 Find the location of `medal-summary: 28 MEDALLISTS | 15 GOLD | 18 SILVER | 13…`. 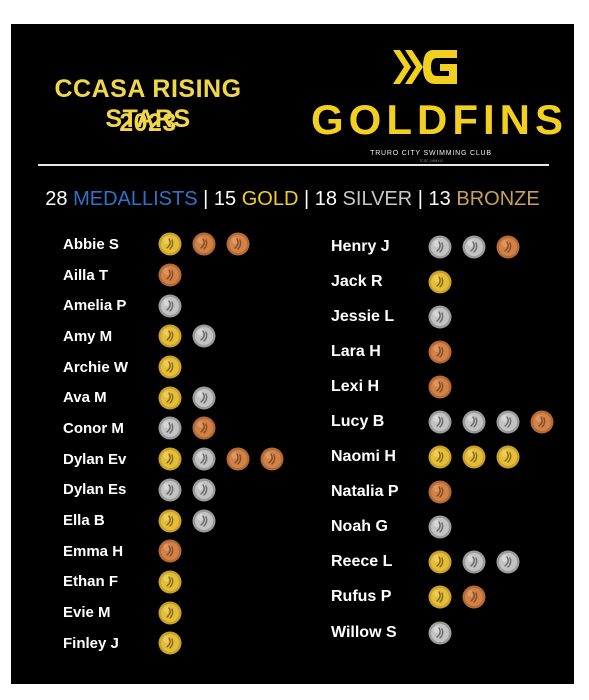

medal-summary: 28 MEDALLISTS | 15 GOLD | 18 SILVER | 13… is located at coordinates (292, 199).